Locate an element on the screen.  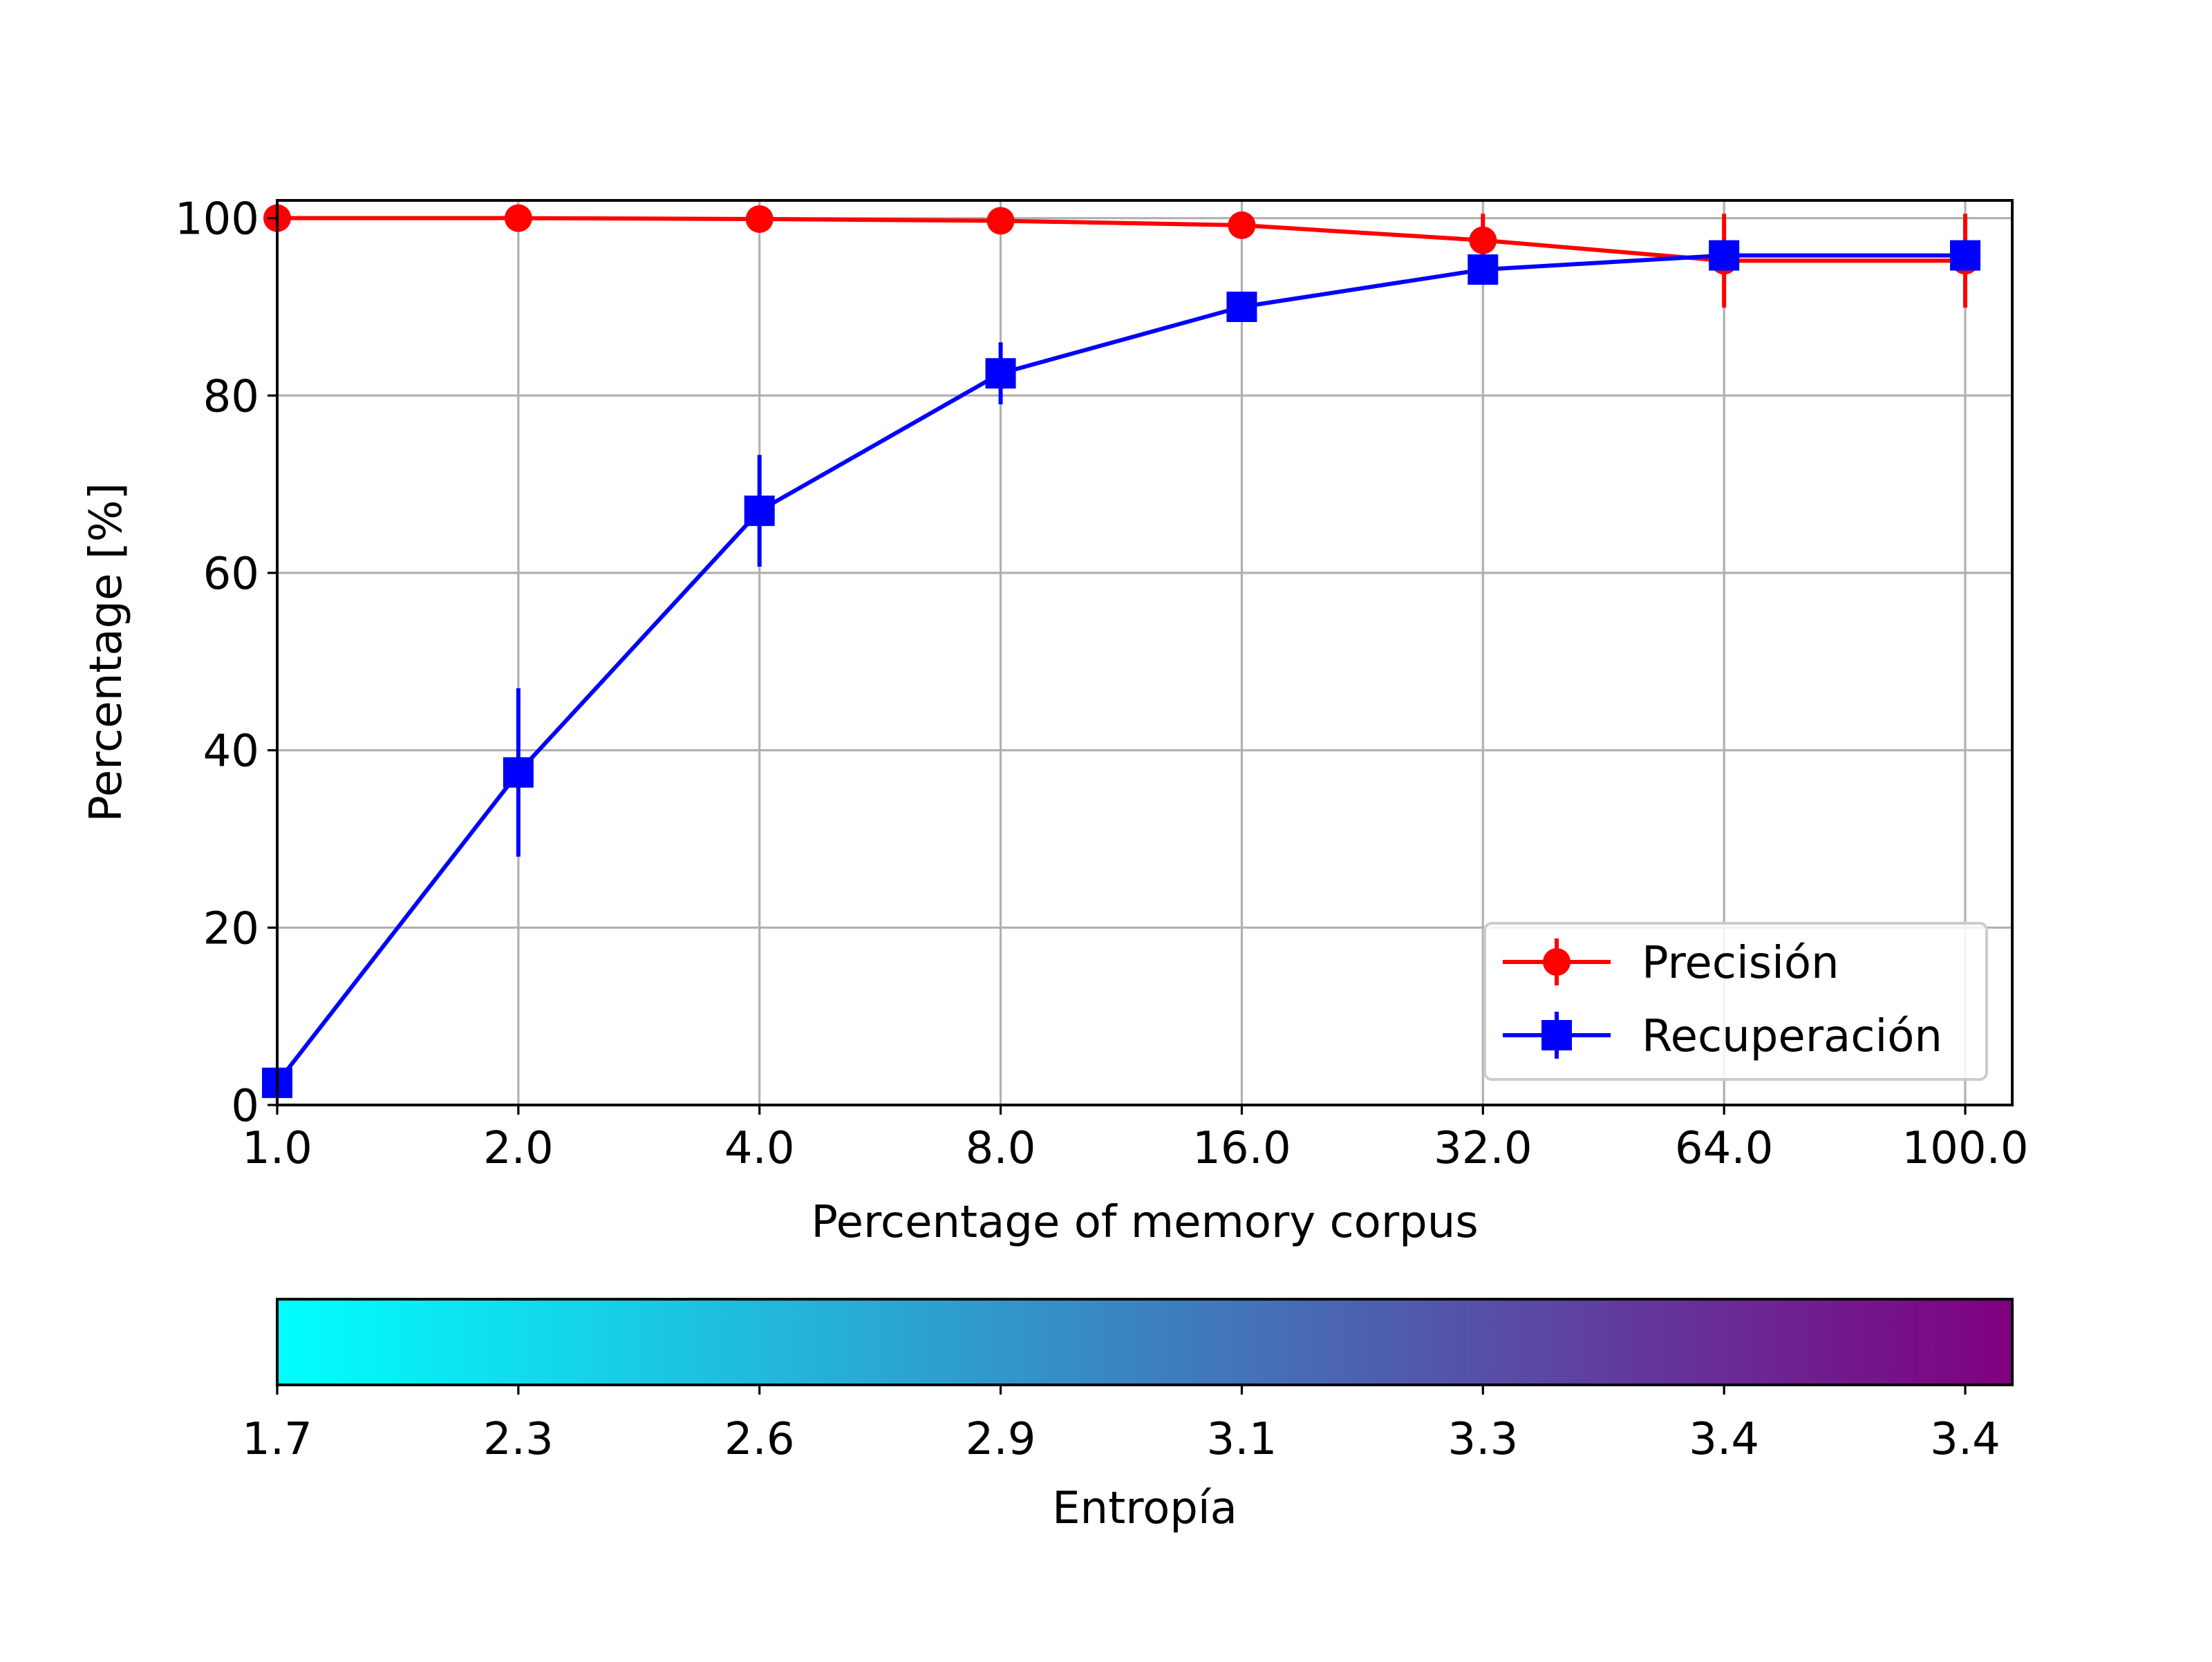
y-tick-label: 80 is located at coordinates (231, 396).